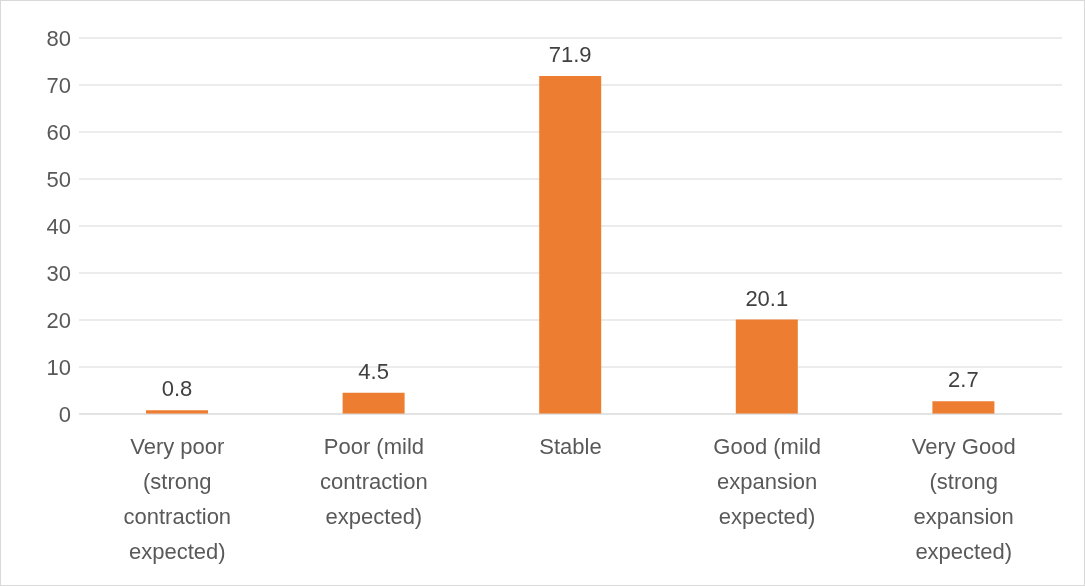 The image size is (1085, 586). I want to click on data-label: 2.7, so click(963, 380).